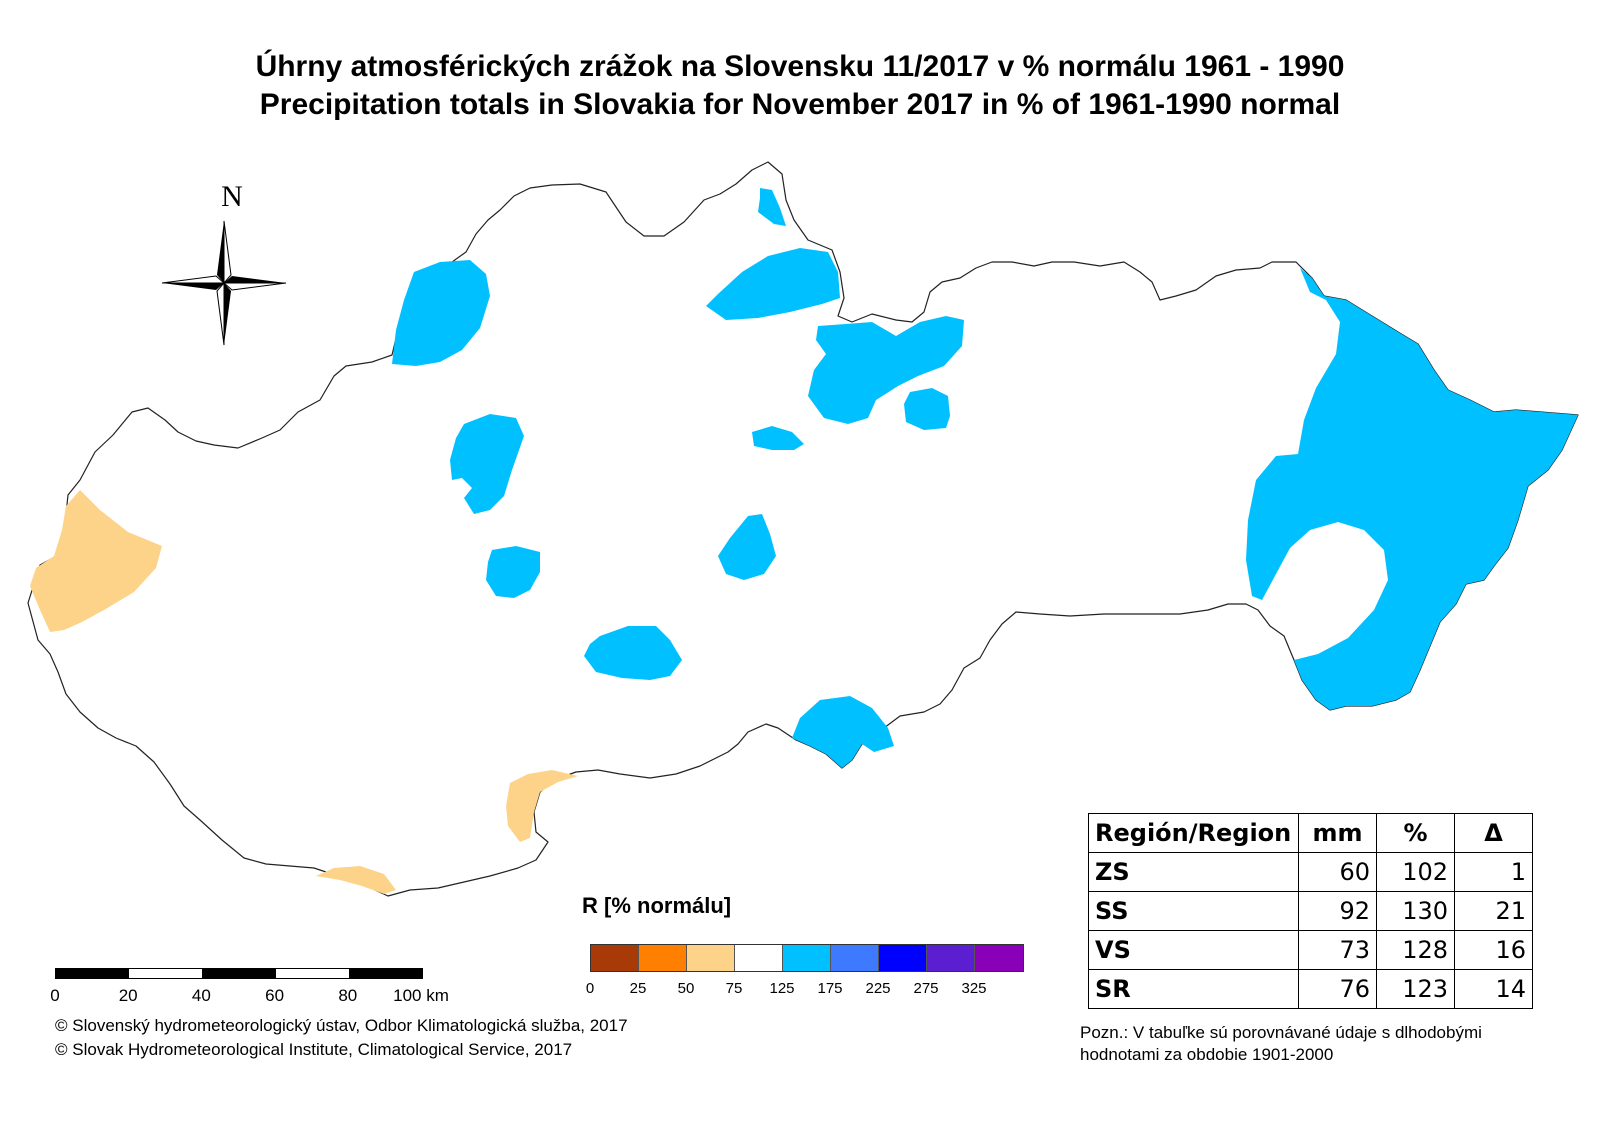 Image resolution: width=1600 pixels, height=1132 pixels. I want to click on north-label: N, so click(232, 196).